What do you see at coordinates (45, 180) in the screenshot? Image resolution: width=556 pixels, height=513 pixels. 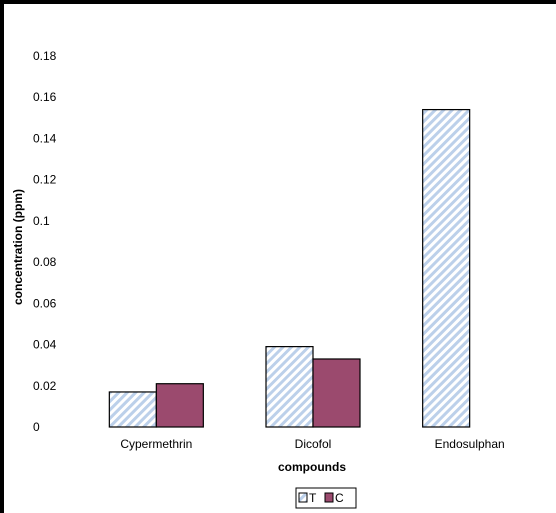 I see `y-tick-label: 0.12` at bounding box center [45, 180].